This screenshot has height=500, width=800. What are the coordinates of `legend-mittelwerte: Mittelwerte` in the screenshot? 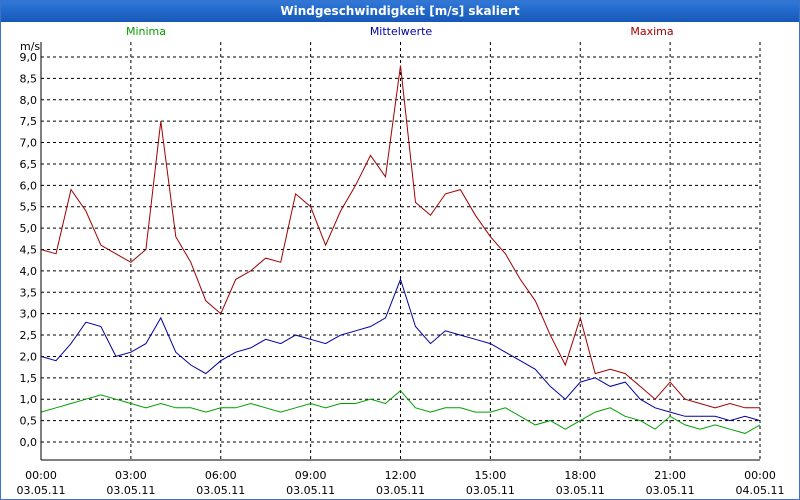 It's located at (401, 31).